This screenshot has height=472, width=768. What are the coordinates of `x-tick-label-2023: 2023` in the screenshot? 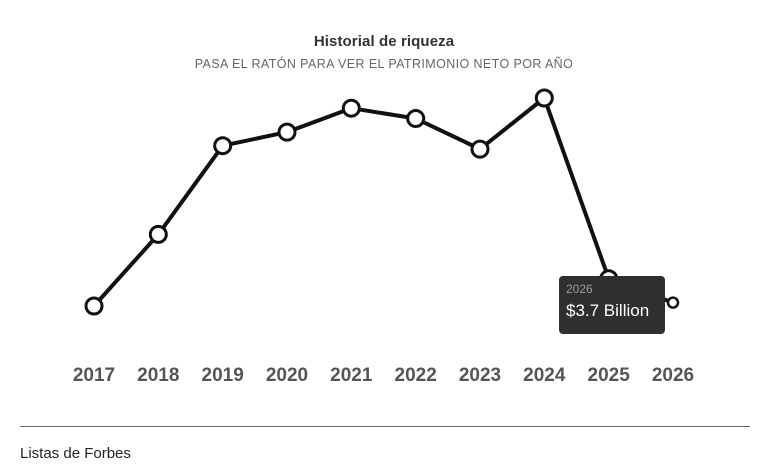 It's located at (480, 375).